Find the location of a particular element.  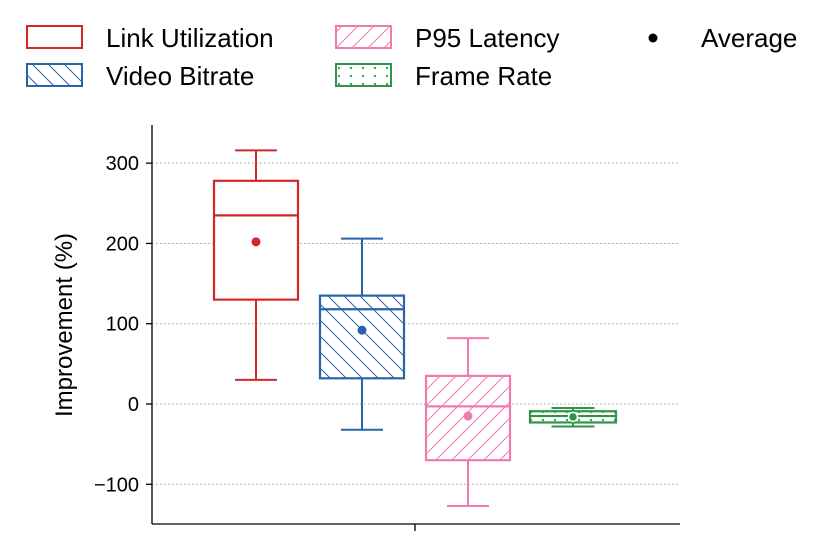

legend-item-frame-rate: Frame Rate is located at coordinates (443, 76).